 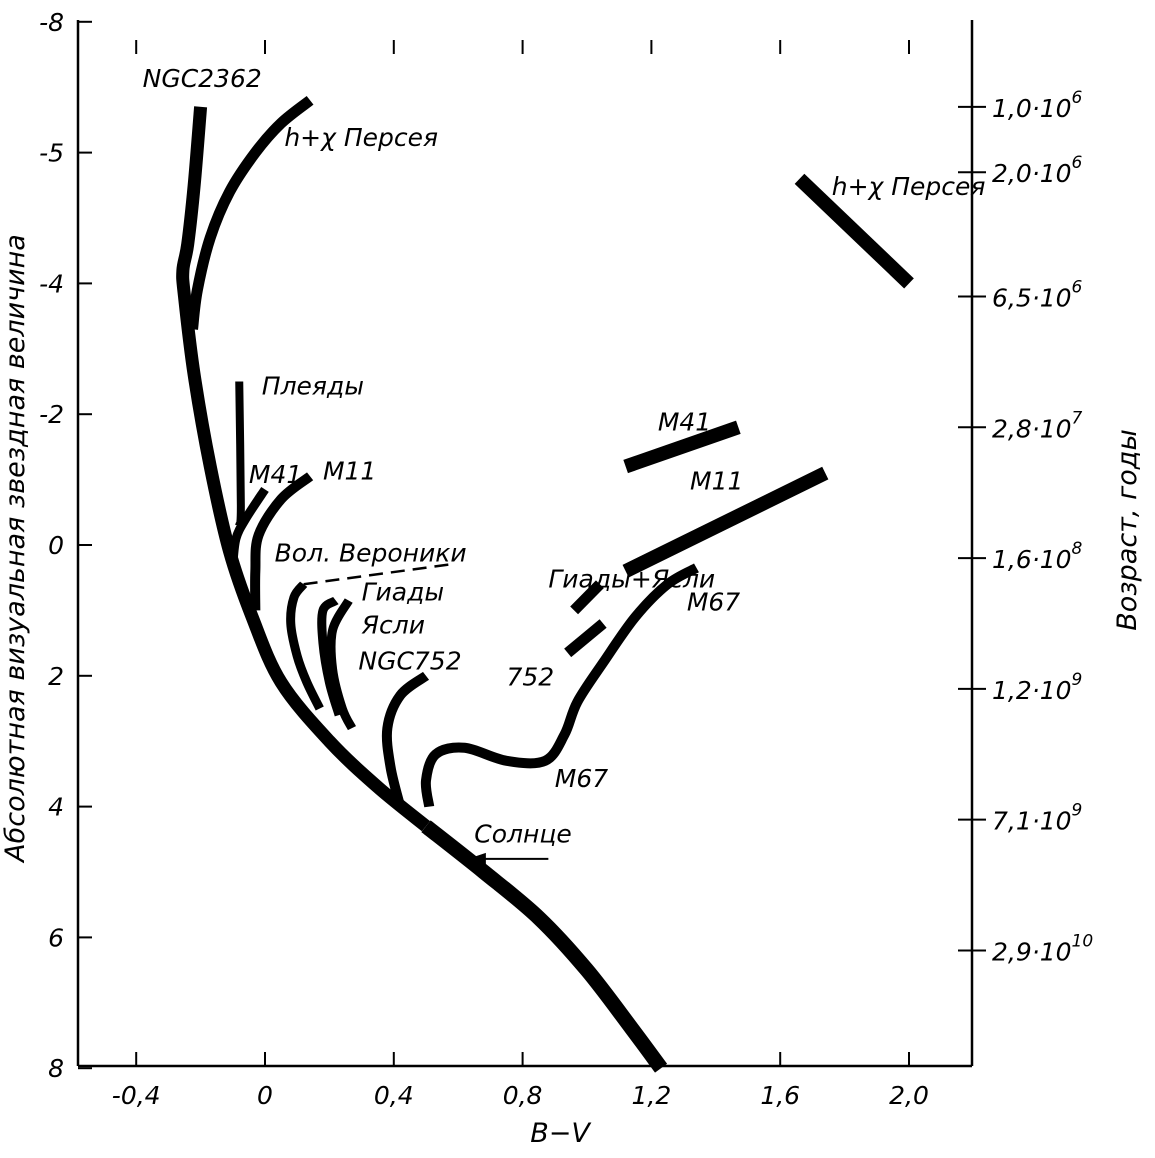 I want to click on sequence-NGC752, so click(x=405, y=739).